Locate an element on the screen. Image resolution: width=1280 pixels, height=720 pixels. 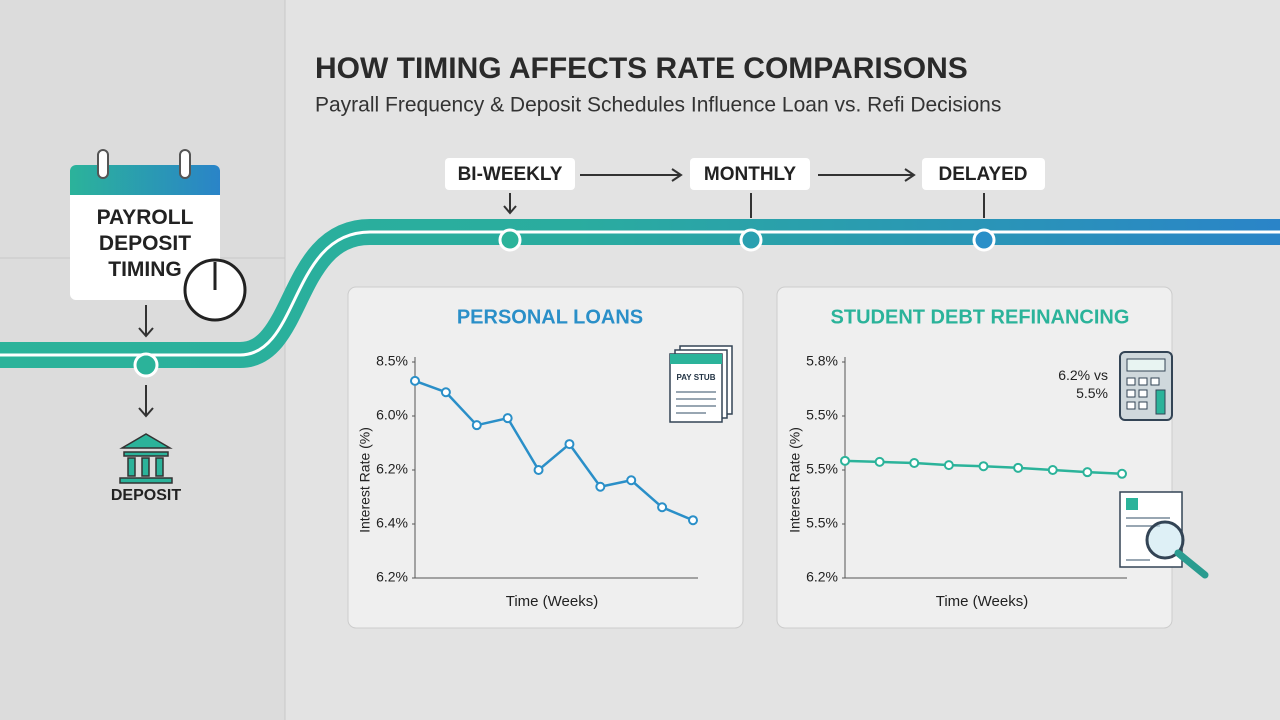
calendar-top is located at coordinates (145, 180).